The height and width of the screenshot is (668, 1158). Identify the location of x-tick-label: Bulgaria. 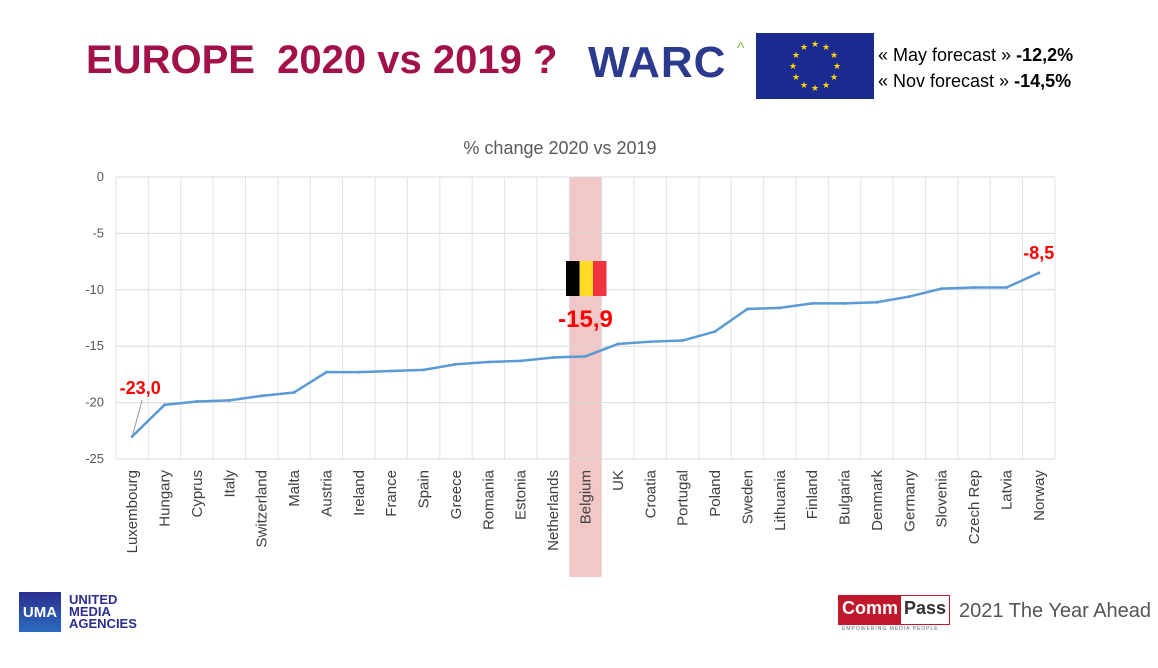
(845, 497).